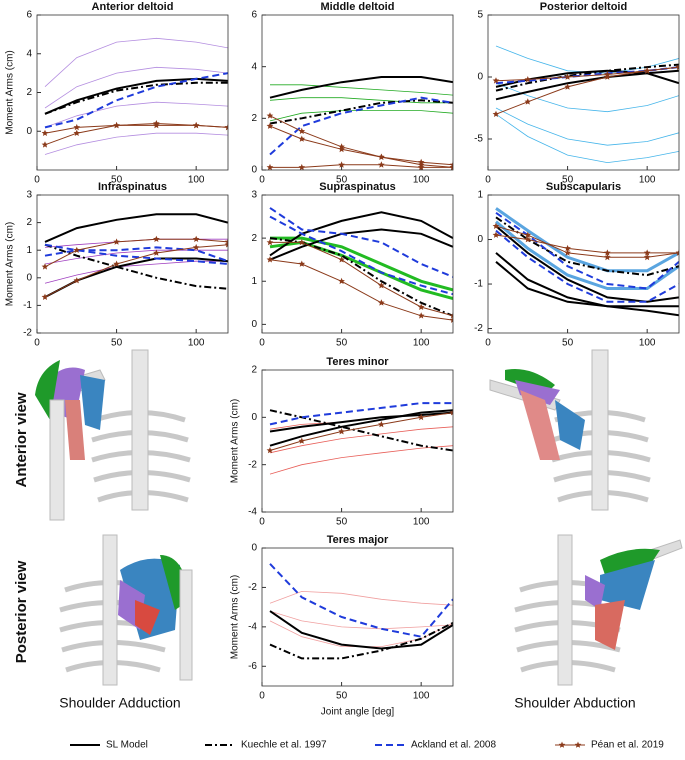  Describe the element at coordinates (627, 745) in the screenshot. I see `legend-label: Péan et al. 2019` at that location.